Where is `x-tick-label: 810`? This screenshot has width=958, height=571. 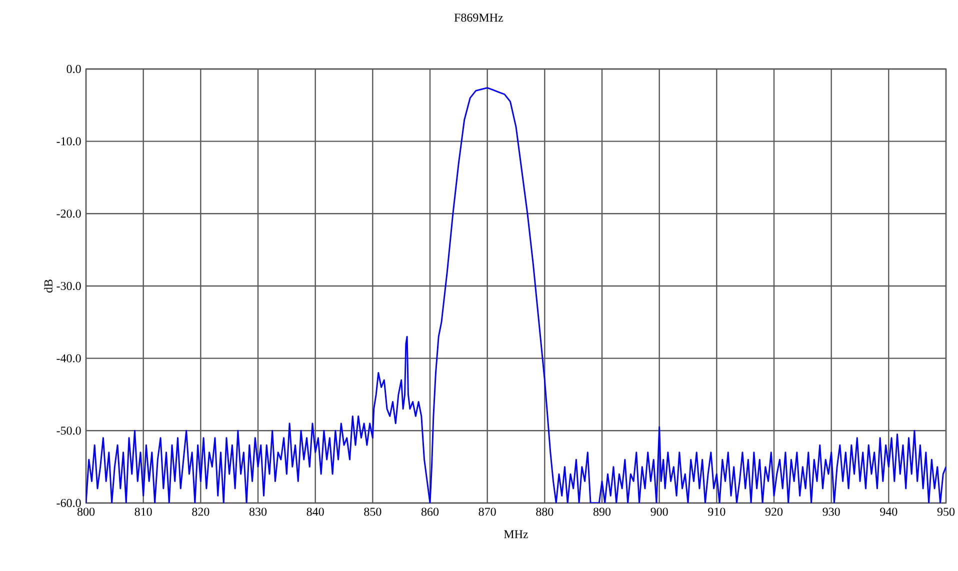
x-tick-label: 810 is located at coordinates (143, 512).